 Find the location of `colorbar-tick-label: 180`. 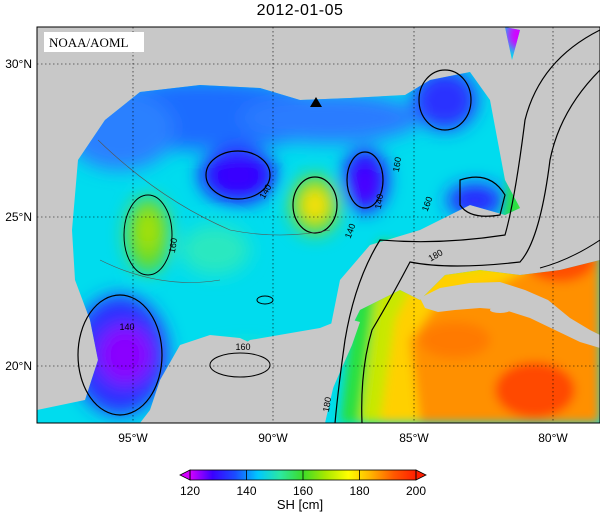

colorbar-tick-label: 180 is located at coordinates (359, 491).